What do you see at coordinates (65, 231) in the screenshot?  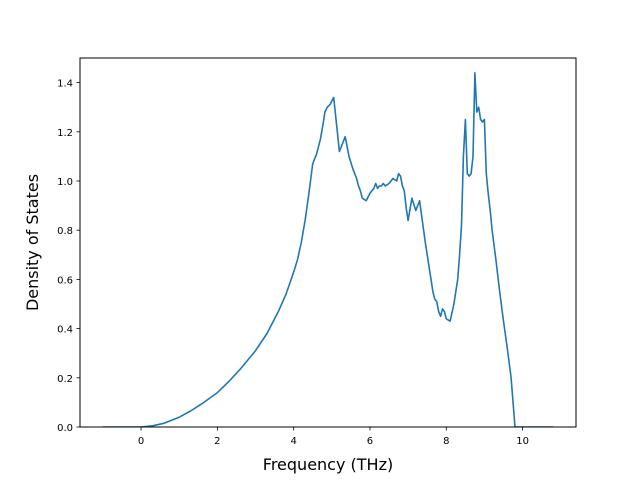 I see `y-tick-label: 0.8` at bounding box center [65, 231].